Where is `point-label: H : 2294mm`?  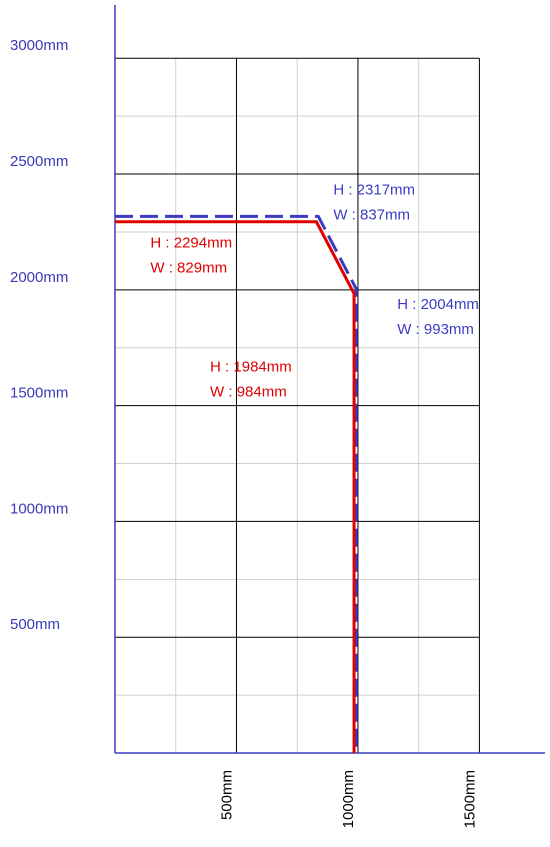
point-label: H : 2294mm is located at coordinates (191, 243).